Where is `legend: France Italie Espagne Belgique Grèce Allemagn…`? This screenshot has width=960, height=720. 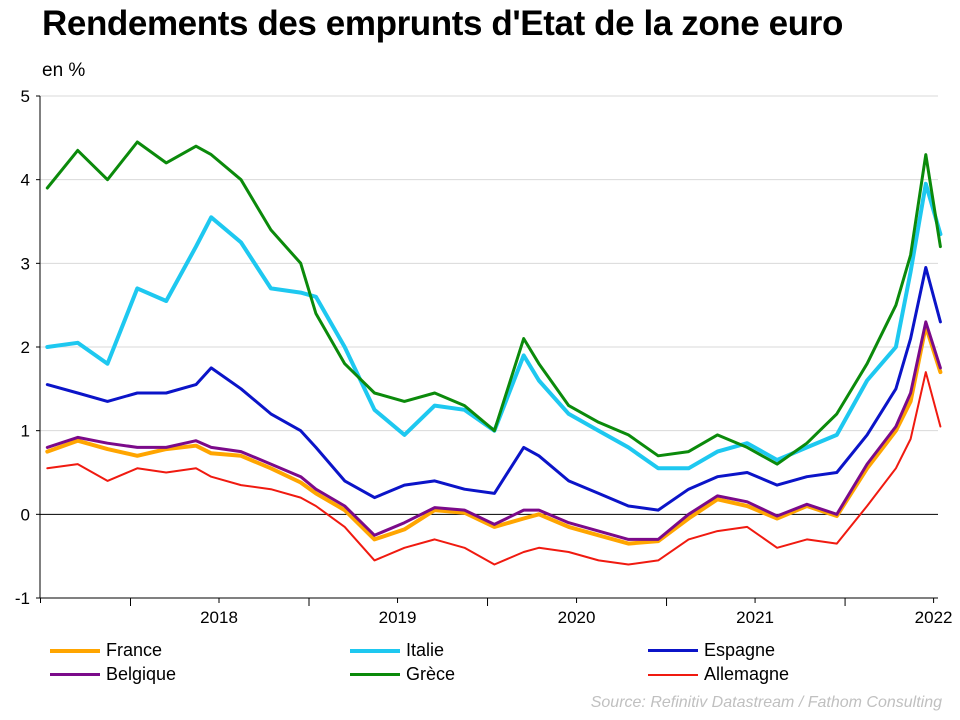
legend: France Italie Espagne Belgique Grèce Allemagn… is located at coordinates (490, 663).